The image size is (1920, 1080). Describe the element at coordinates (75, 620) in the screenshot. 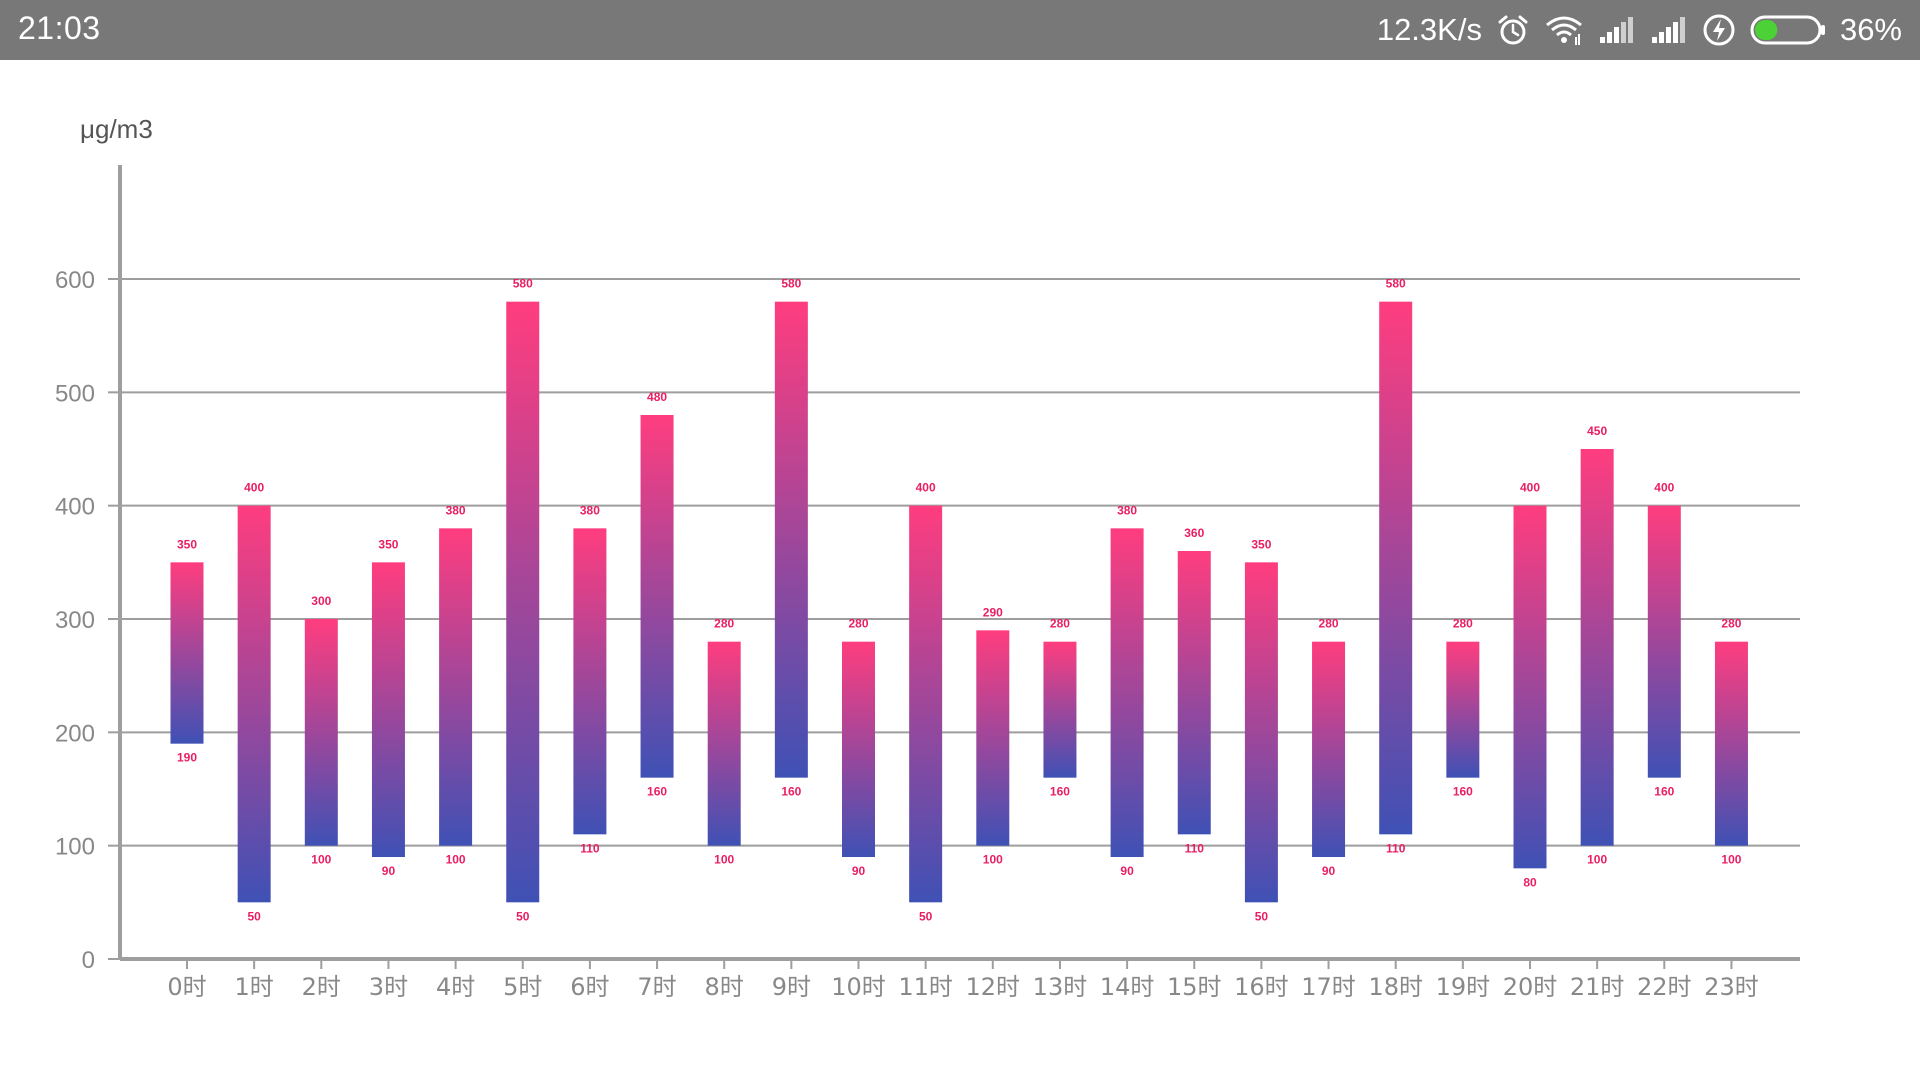

I see `y-tick-label: 300` at that location.